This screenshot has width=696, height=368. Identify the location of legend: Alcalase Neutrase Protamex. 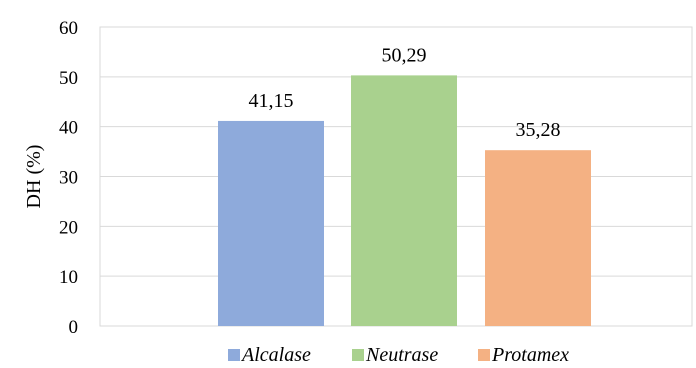
(398, 355).